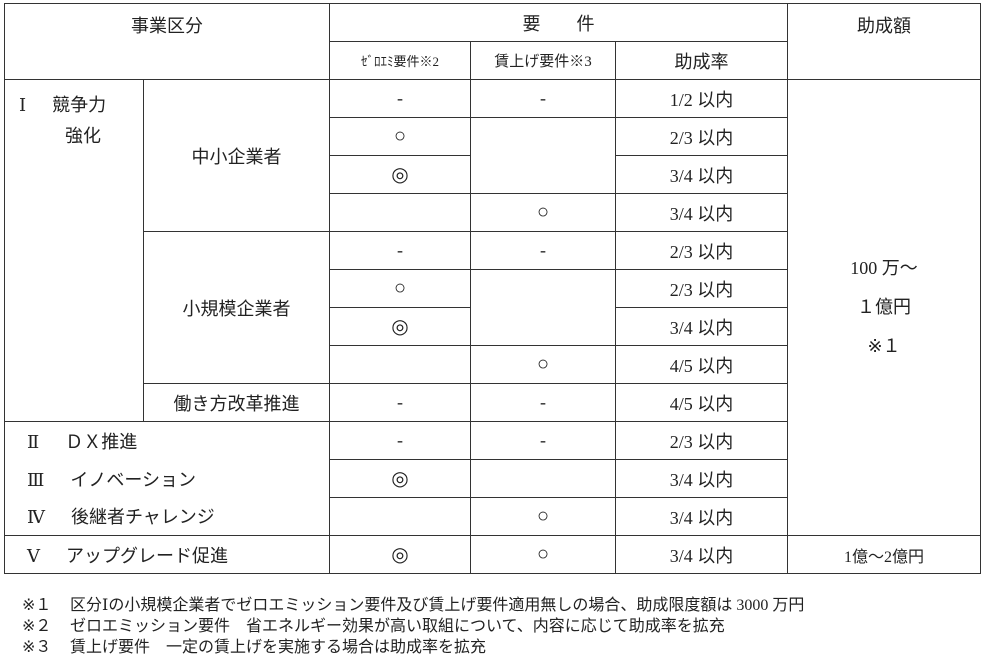 The image size is (985, 657). Describe the element at coordinates (133, 479) in the screenshot. I see `category-label: イノベーション` at that location.